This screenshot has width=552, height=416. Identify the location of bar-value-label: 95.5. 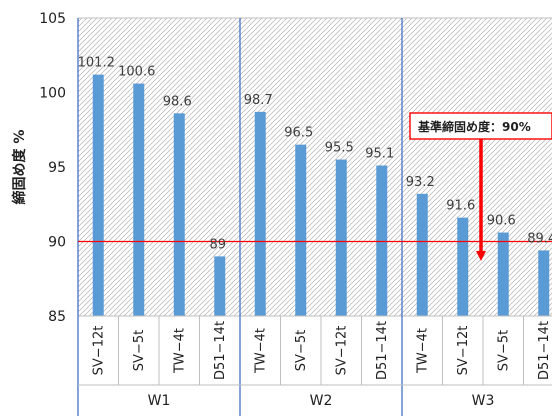
(339, 148).